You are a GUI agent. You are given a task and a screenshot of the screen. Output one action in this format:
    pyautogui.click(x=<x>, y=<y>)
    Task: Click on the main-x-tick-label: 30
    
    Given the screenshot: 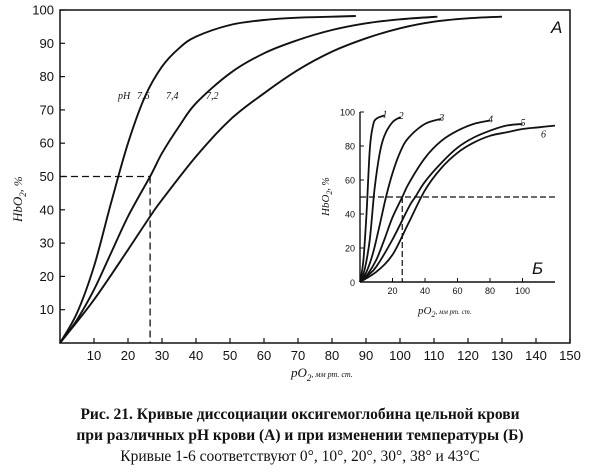 What is the action you would take?
    pyautogui.click(x=162, y=355)
    